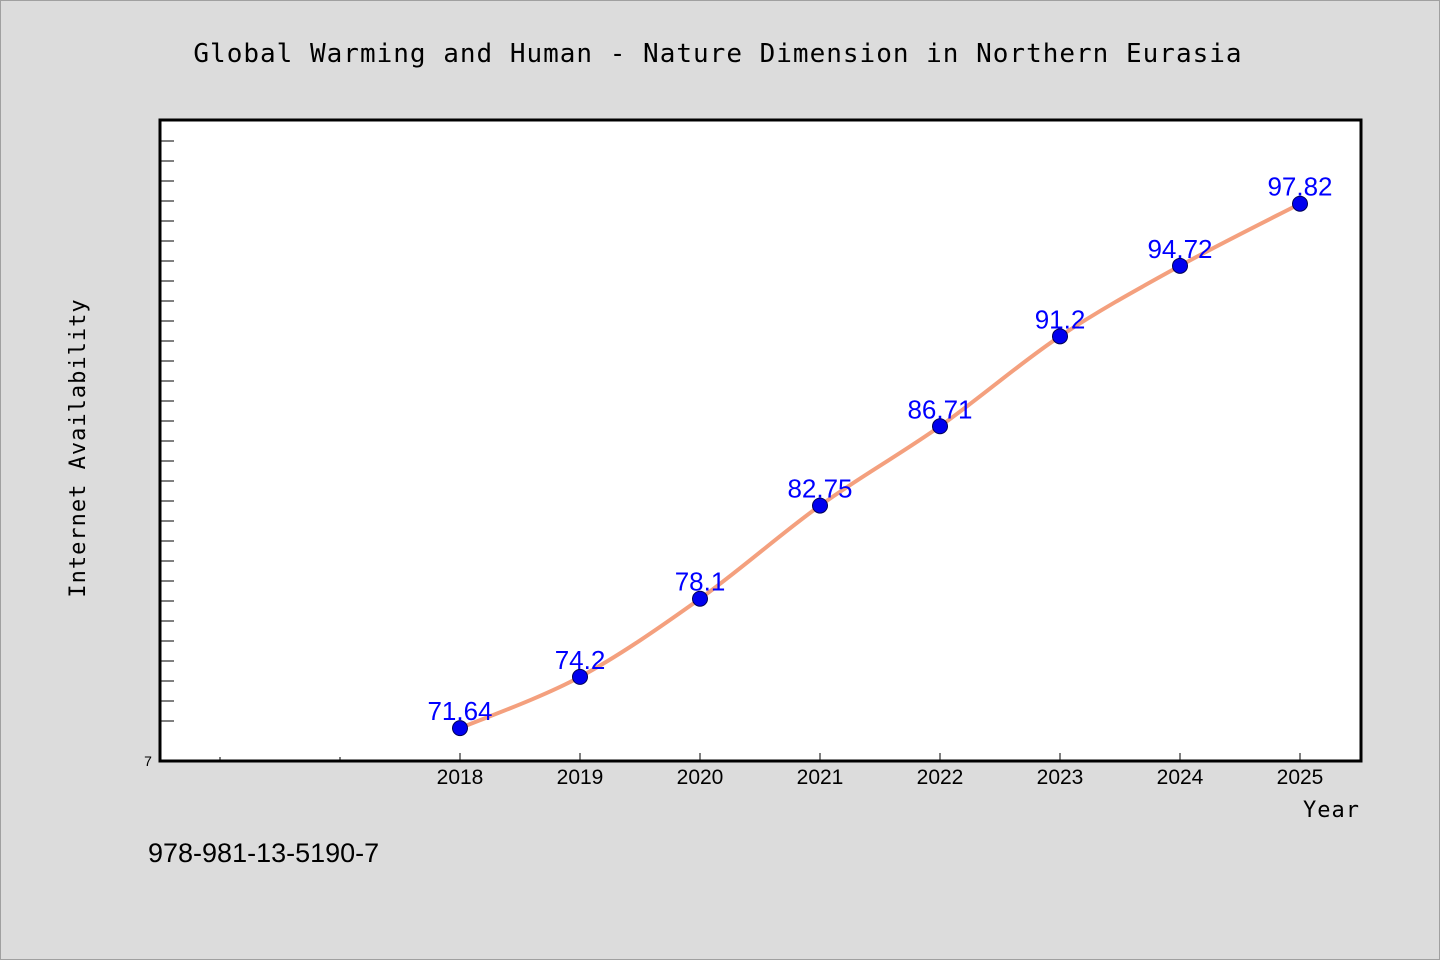 The image size is (1440, 960). What do you see at coordinates (1060, 777) in the screenshot?
I see `x-tick-label: 2023` at bounding box center [1060, 777].